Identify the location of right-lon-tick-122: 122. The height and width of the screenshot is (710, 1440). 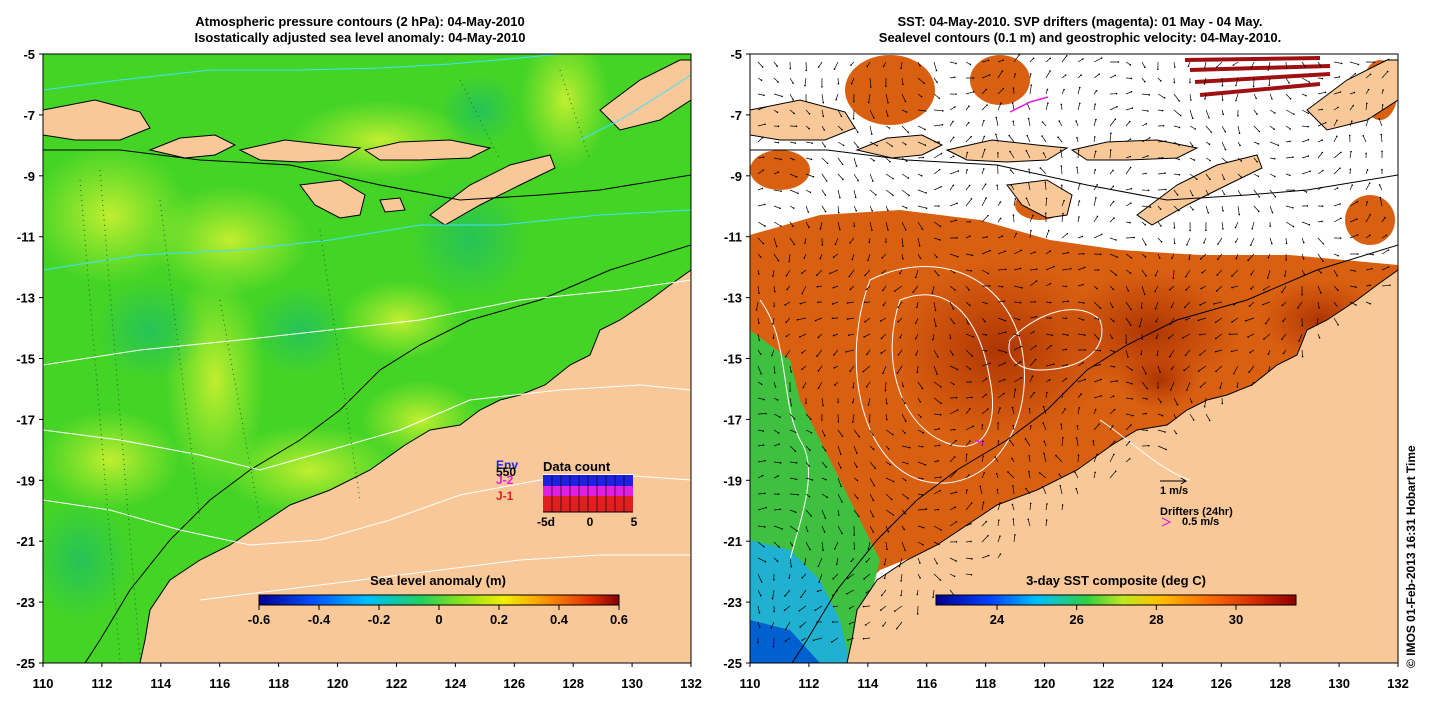
(1104, 683).